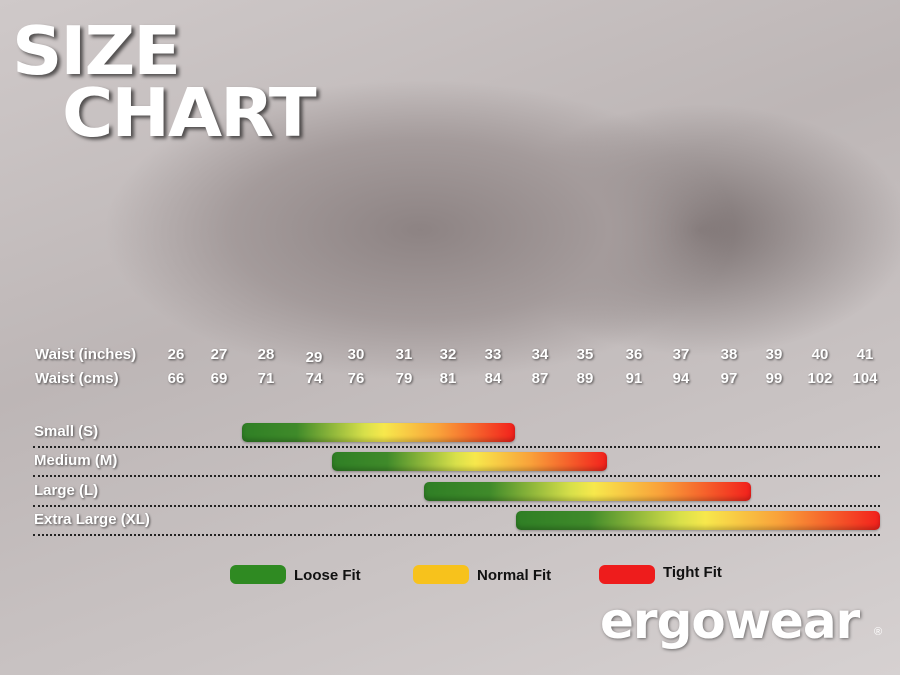 The width and height of the screenshot is (900, 675). Describe the element at coordinates (774, 354) in the screenshot. I see `waist-inch-value: 39` at that location.